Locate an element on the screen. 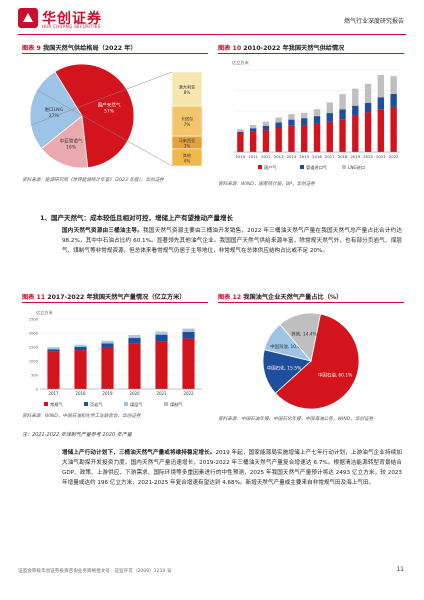 The height and width of the screenshot is (600, 424). fig9-slice-label: 57% is located at coordinates (109, 112).